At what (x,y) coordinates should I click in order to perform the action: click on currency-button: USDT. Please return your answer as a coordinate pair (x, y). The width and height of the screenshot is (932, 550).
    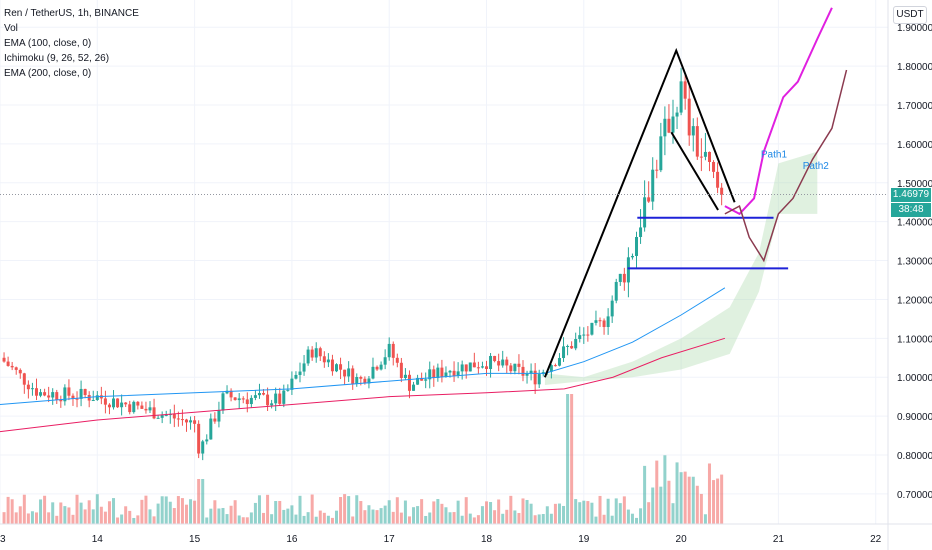
    Looking at the image, I should click on (910, 15).